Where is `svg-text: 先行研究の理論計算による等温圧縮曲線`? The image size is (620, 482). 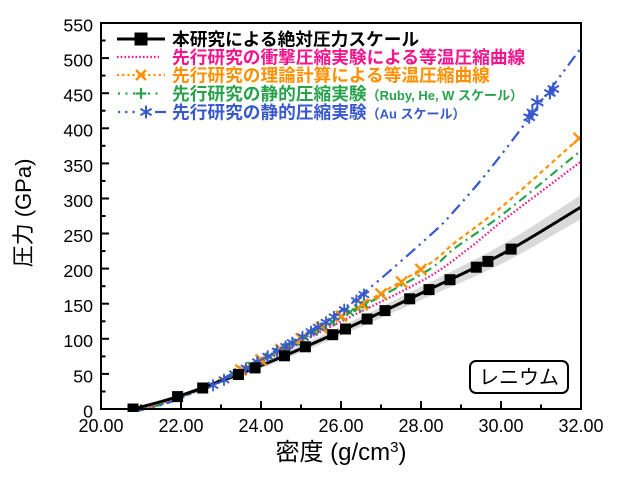
svg-text: 先行研究の理論計算による等温圧縮曲線 is located at coordinates (331, 74).